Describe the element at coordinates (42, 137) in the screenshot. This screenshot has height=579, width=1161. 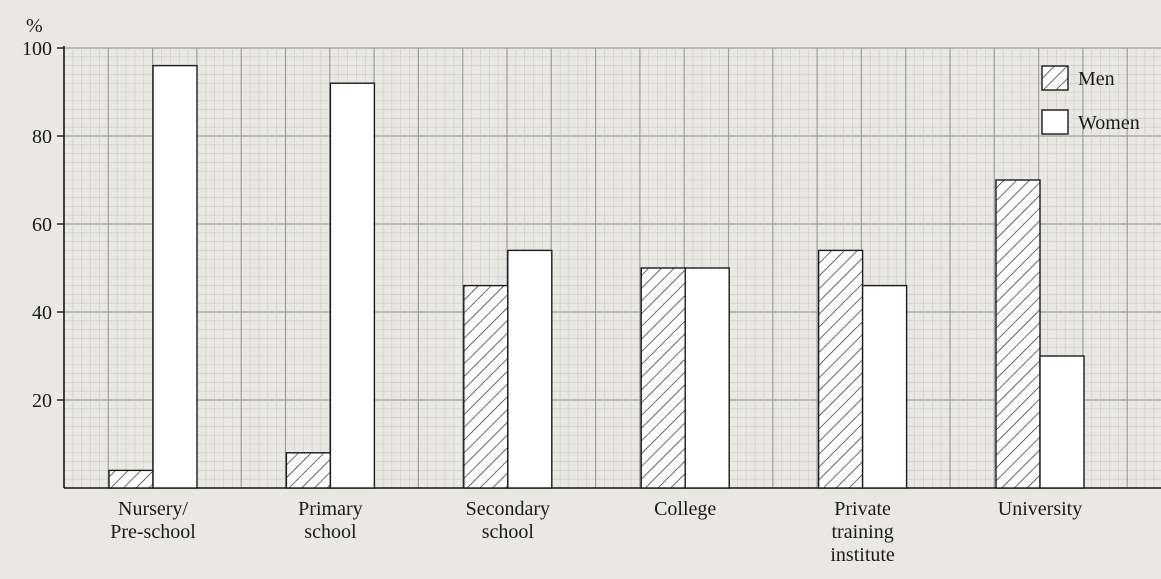
I see `y-tick-label: 80` at that location.